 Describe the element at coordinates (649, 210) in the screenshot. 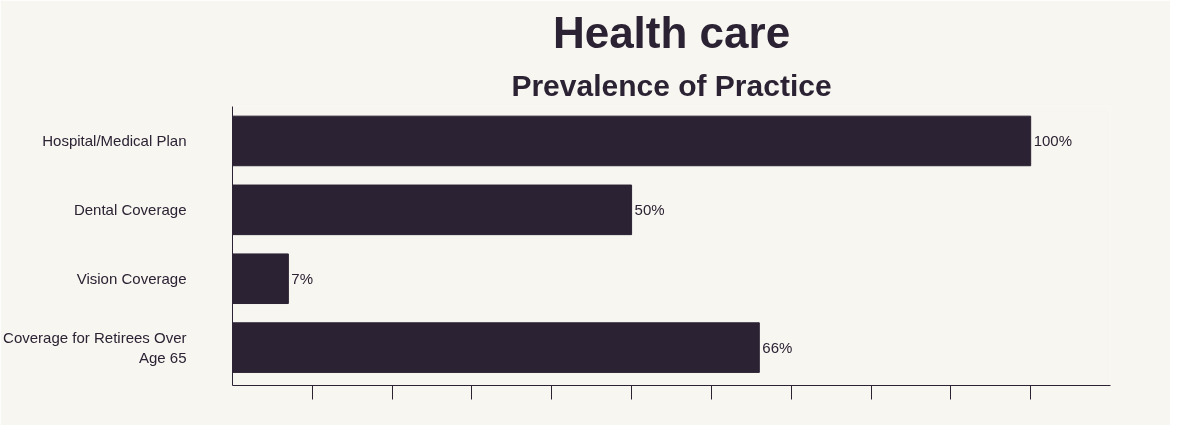

I see `data-label: 50%` at that location.